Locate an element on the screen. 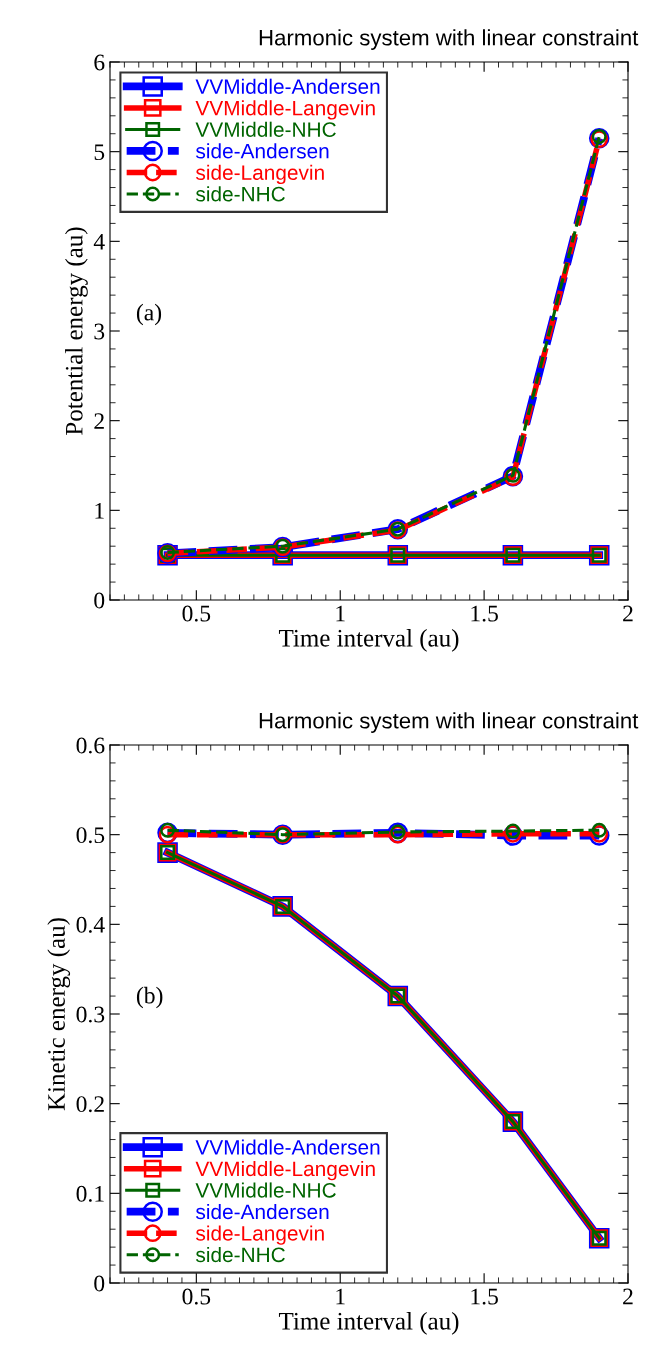 The height and width of the screenshot is (1355, 647). y-tick-label: 1 is located at coordinates (99, 510).